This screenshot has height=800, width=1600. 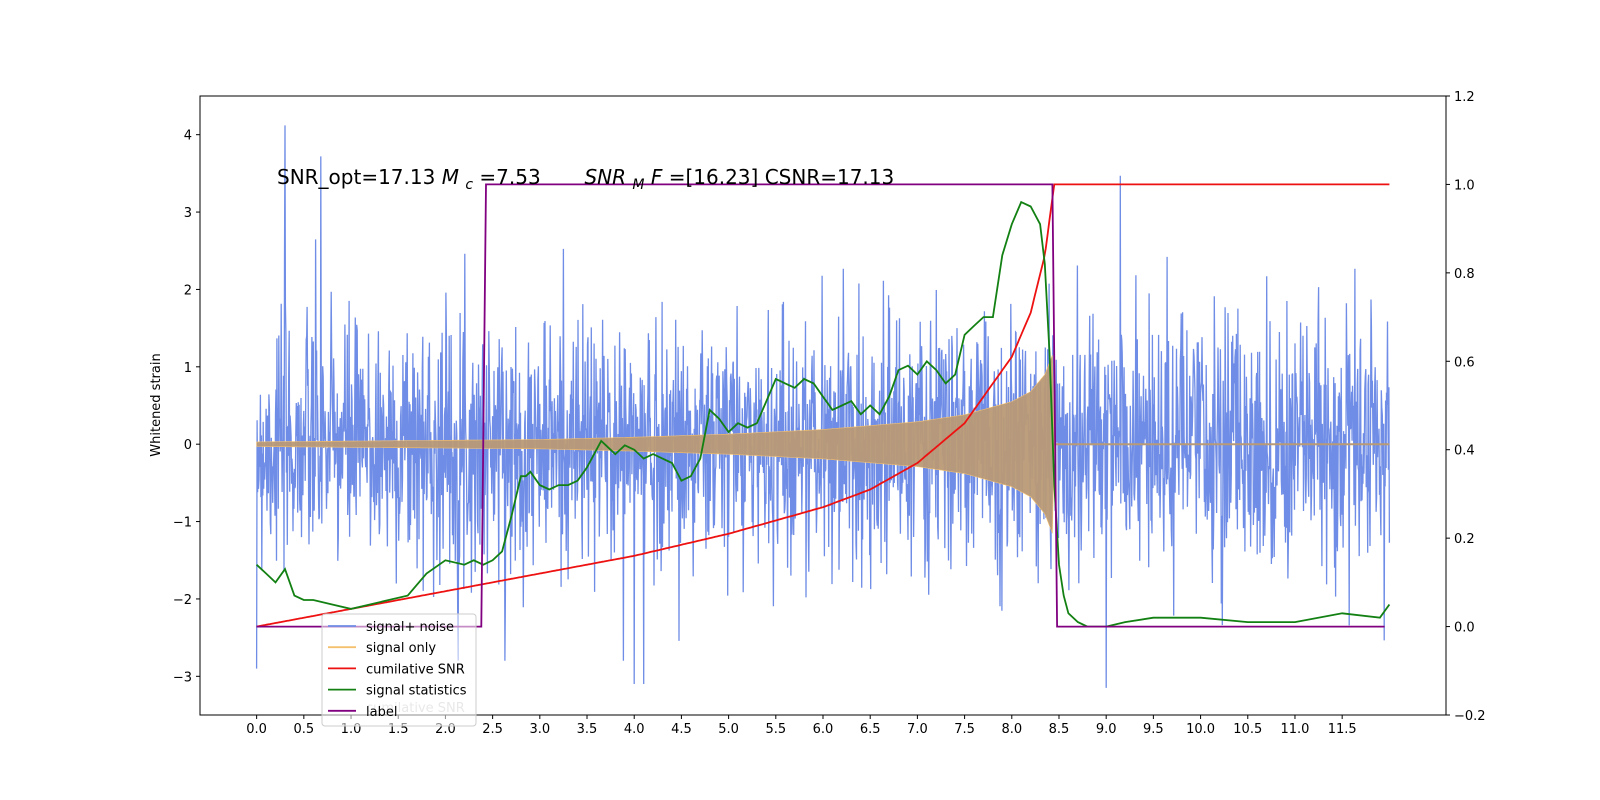 I want to click on annotation-part-1: SNR_opt=17.13, so click(x=359, y=177).